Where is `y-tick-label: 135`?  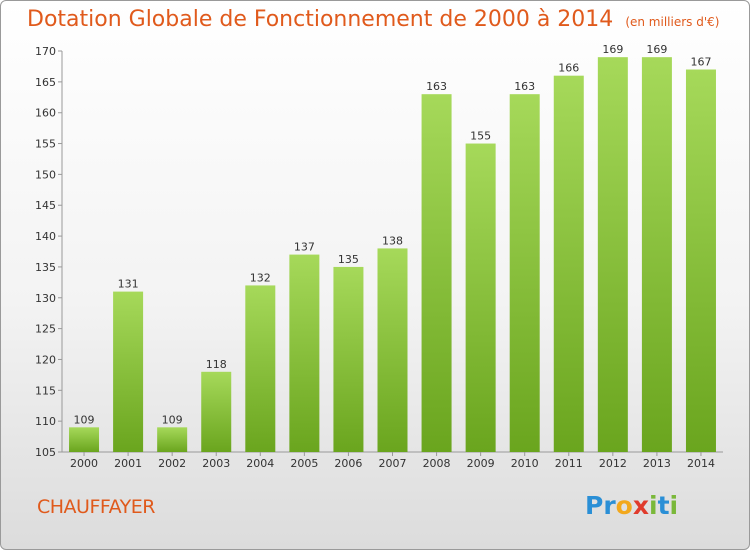 y-tick-label: 135 is located at coordinates (45, 267).